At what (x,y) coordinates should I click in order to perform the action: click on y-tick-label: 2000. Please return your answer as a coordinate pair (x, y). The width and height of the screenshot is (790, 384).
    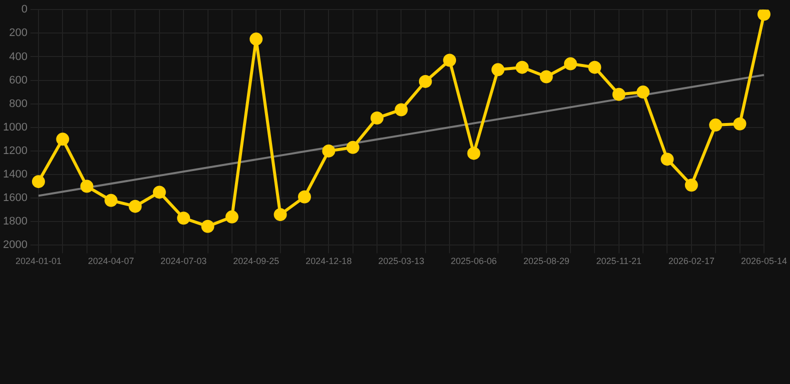
    Looking at the image, I should click on (15, 245).